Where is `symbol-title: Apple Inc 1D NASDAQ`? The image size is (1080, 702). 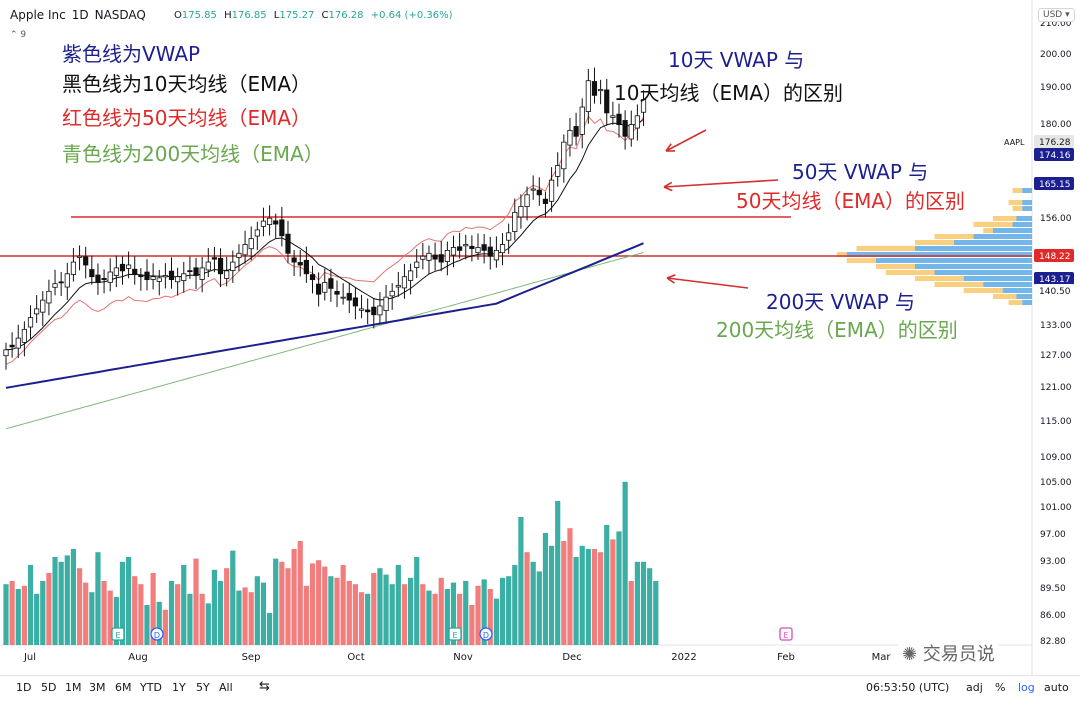 symbol-title: Apple Inc 1D NASDAQ is located at coordinates (78, 15).